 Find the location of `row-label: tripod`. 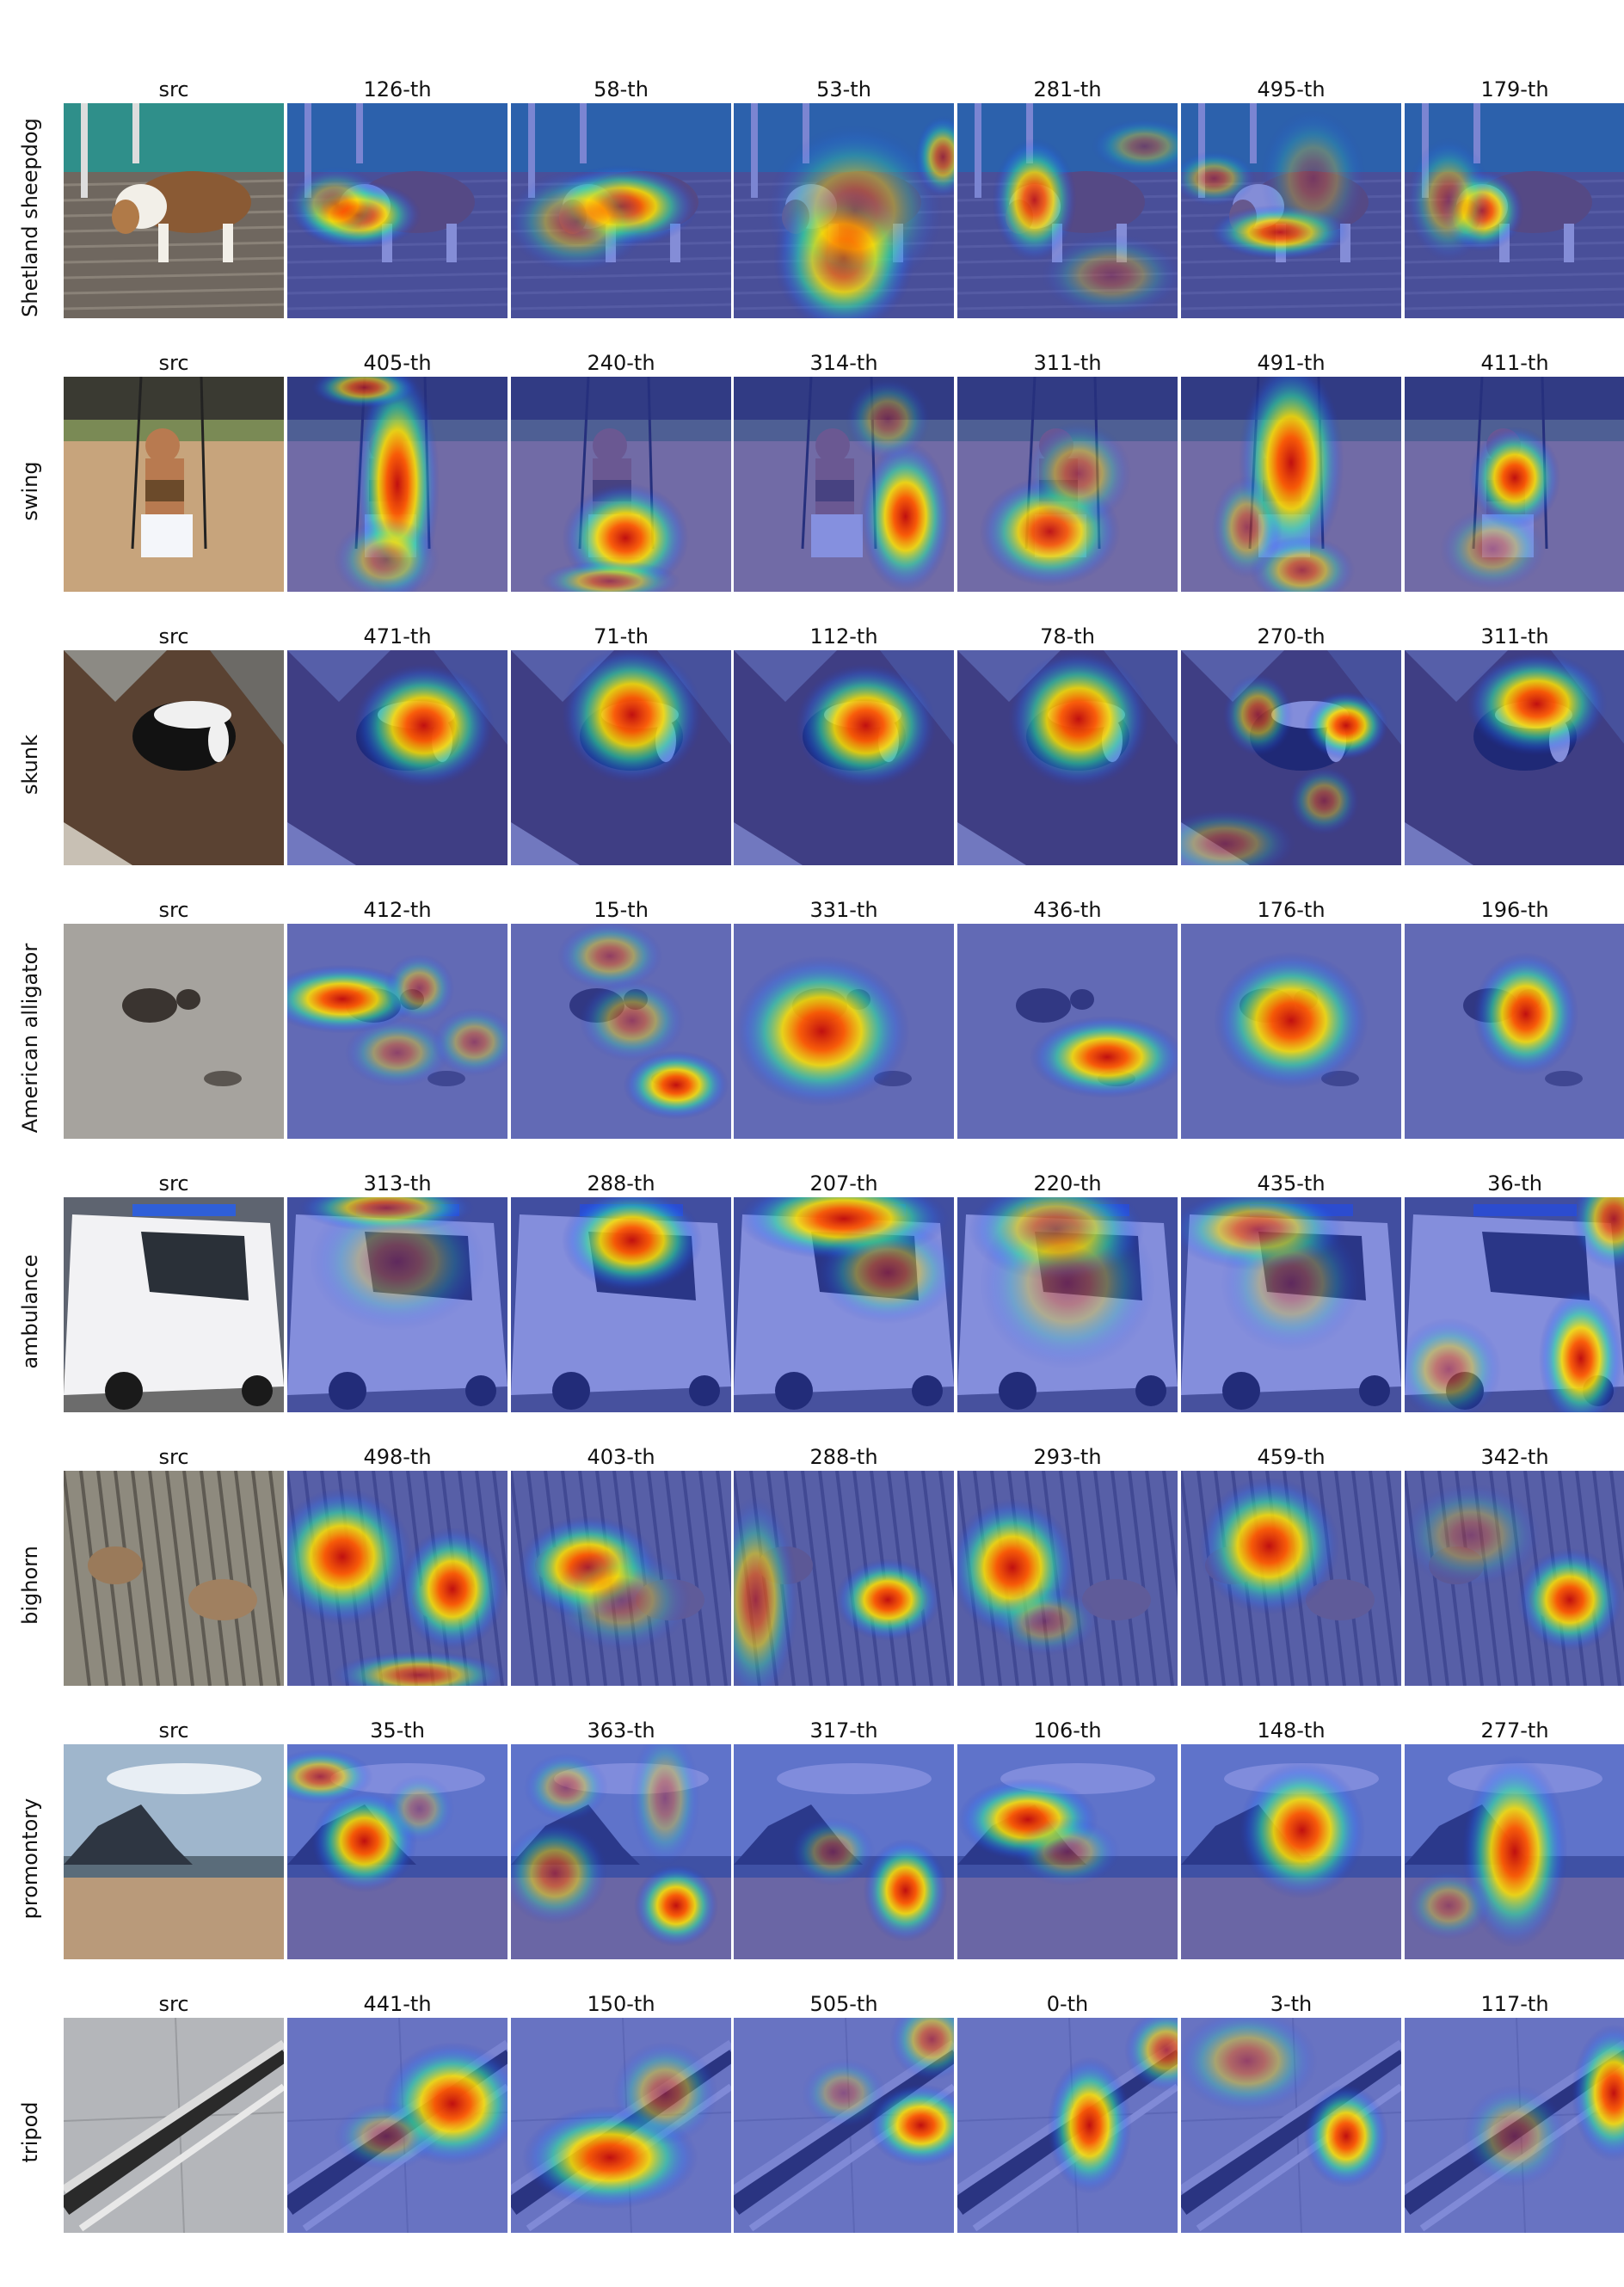

row-label: tripod is located at coordinates (30, 2119).